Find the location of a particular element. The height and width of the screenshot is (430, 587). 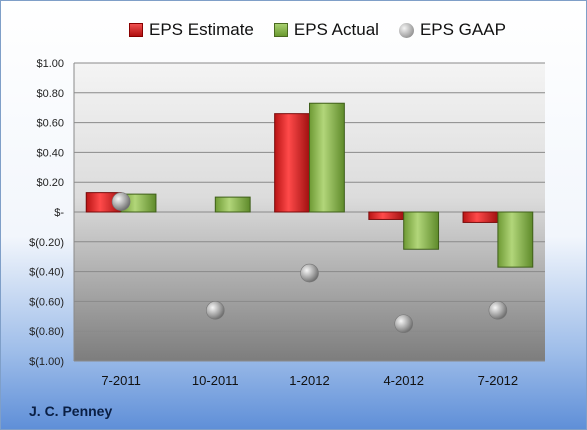

y-tick-label: $(0.80) is located at coordinates (46, 332).